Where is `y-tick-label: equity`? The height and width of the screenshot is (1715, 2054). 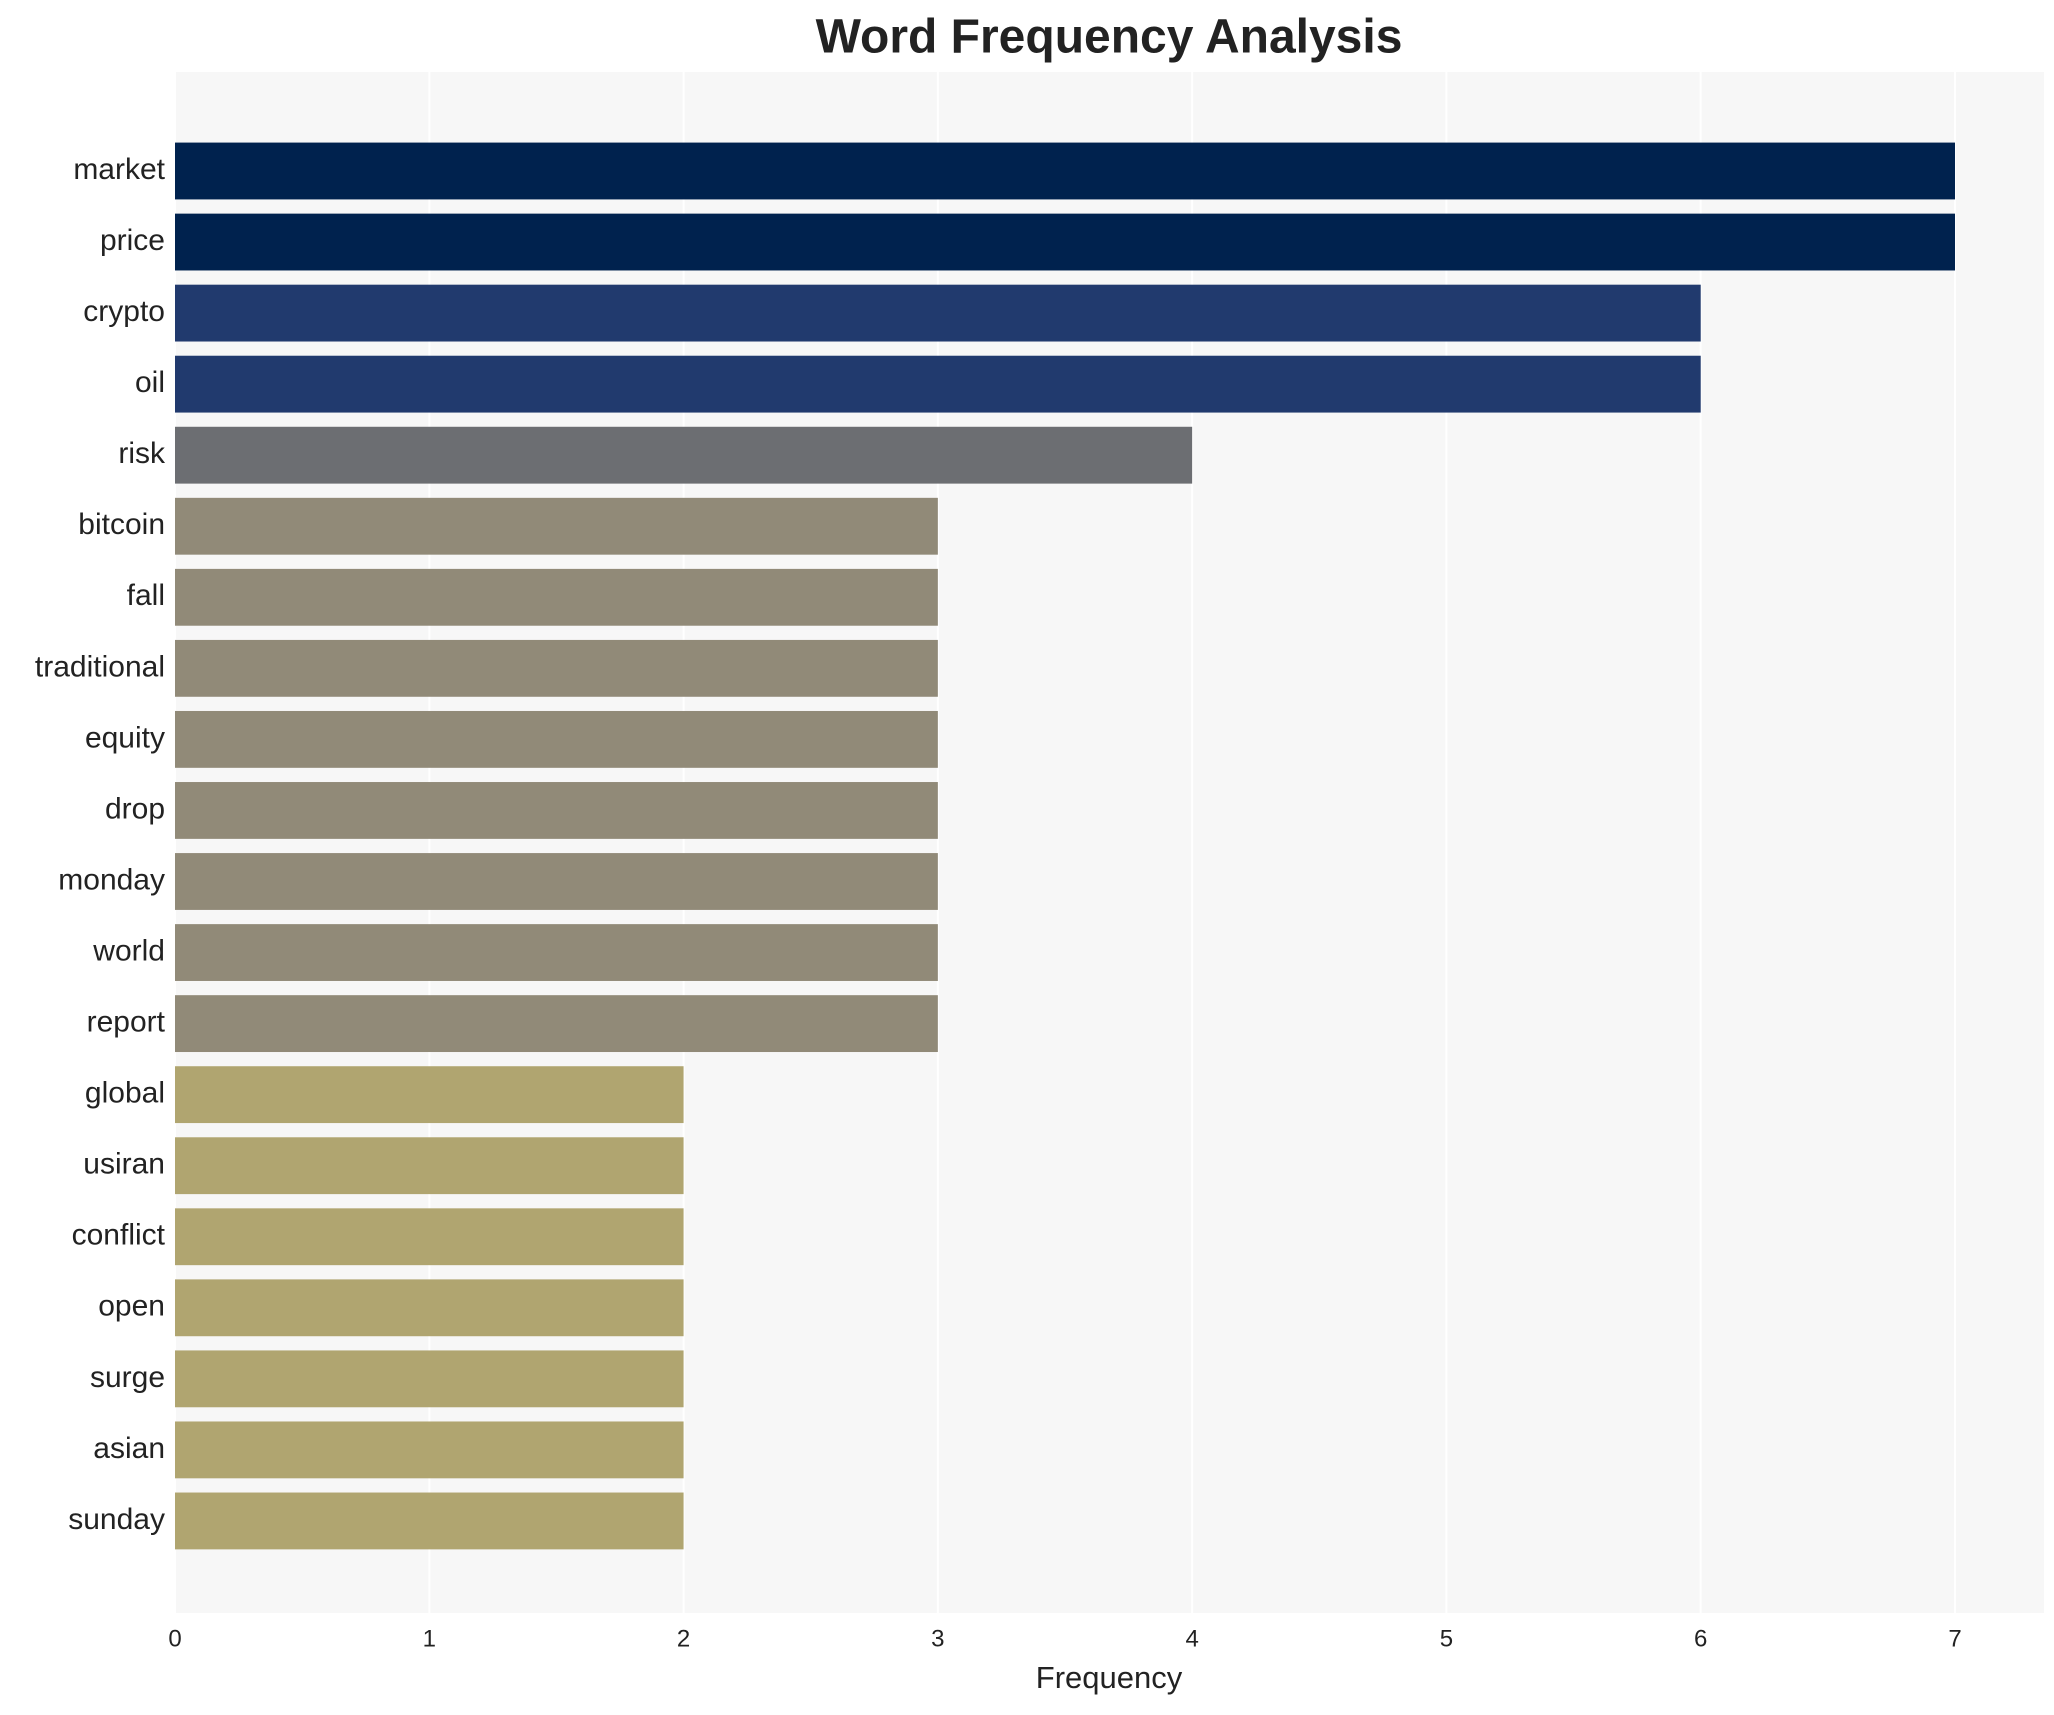
y-tick-label: equity is located at coordinates (125, 737).